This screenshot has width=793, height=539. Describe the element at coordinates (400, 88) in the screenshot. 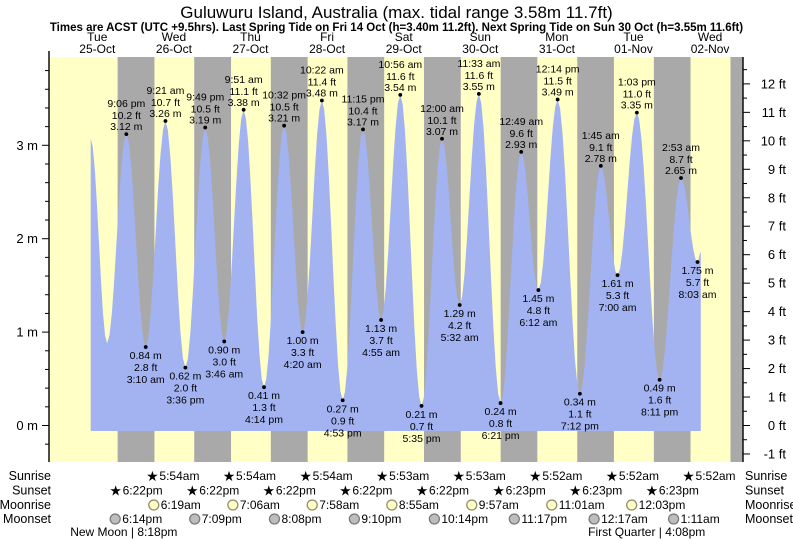

I see `tide-event-label: 3.54 m` at that location.